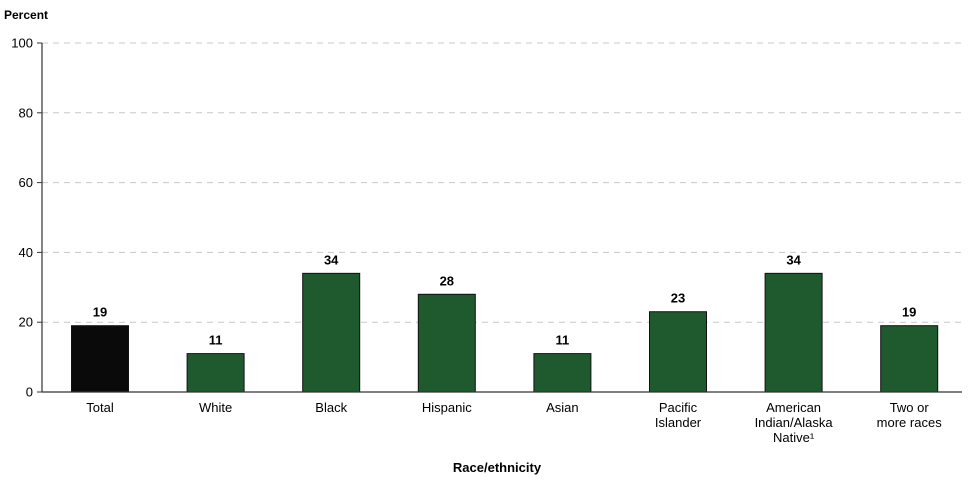 The image size is (968, 487). What do you see at coordinates (678, 298) in the screenshot?
I see `value-label-5: 23` at bounding box center [678, 298].